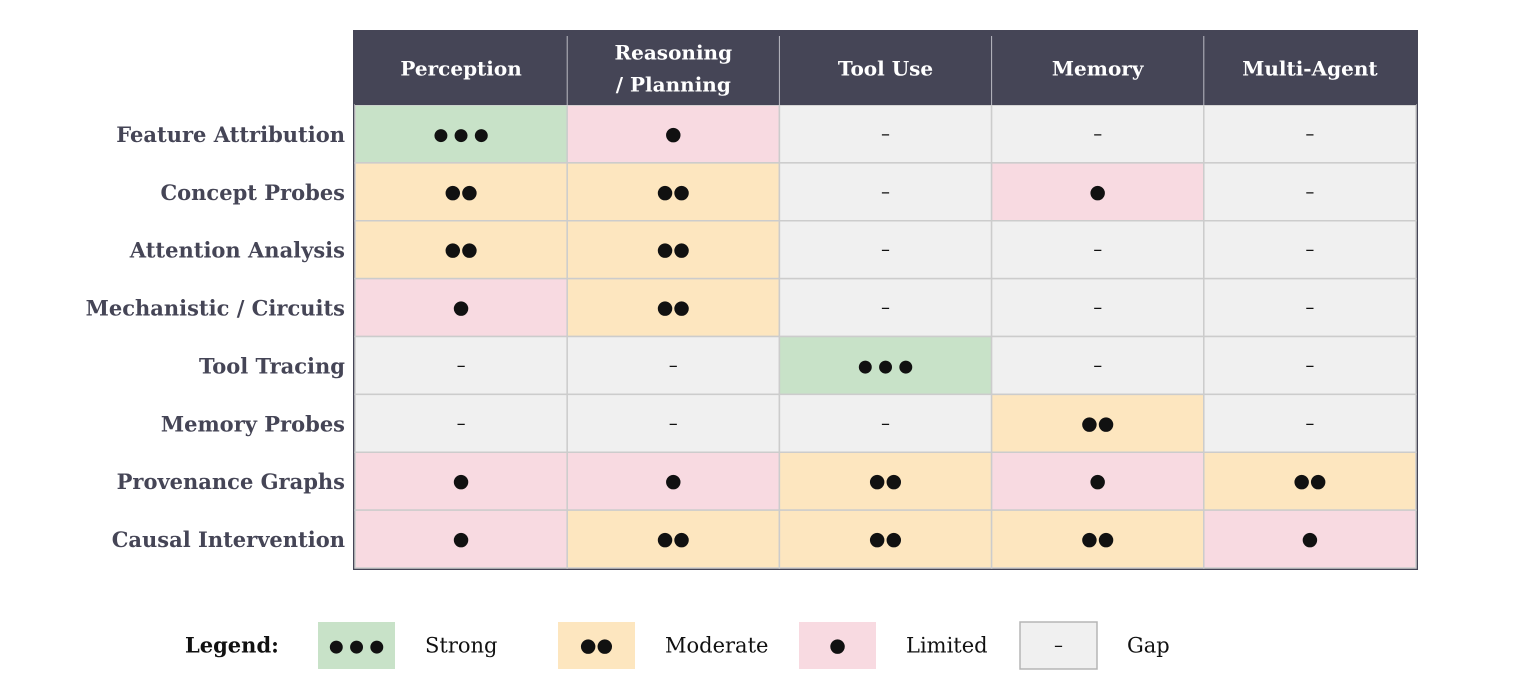 Image resolution: width=1537 pixels, height=700 pixels. I want to click on cell-causal-intervention-reasoning-planning, so click(673, 539).